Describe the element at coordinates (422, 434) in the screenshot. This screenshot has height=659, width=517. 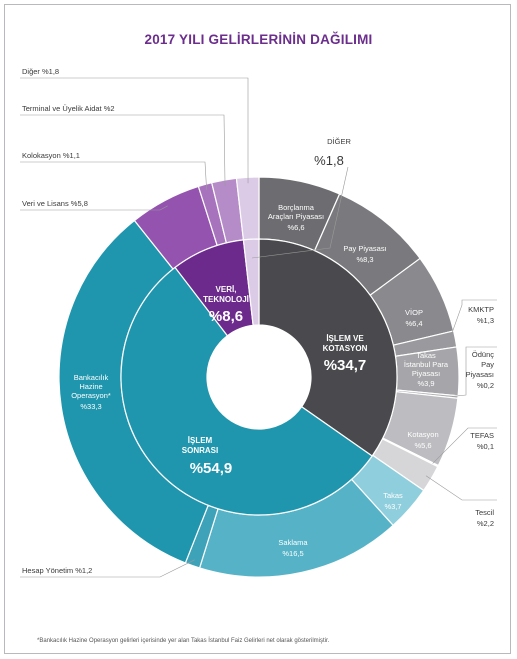
I see `label-kotasyon: Kotasyon` at that location.